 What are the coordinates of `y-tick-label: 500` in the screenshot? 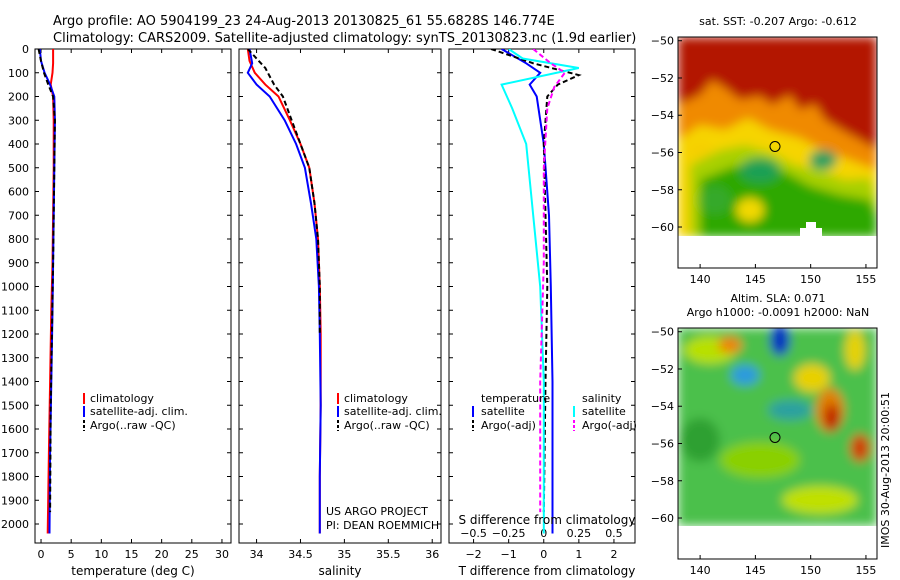 It's located at (18, 168).